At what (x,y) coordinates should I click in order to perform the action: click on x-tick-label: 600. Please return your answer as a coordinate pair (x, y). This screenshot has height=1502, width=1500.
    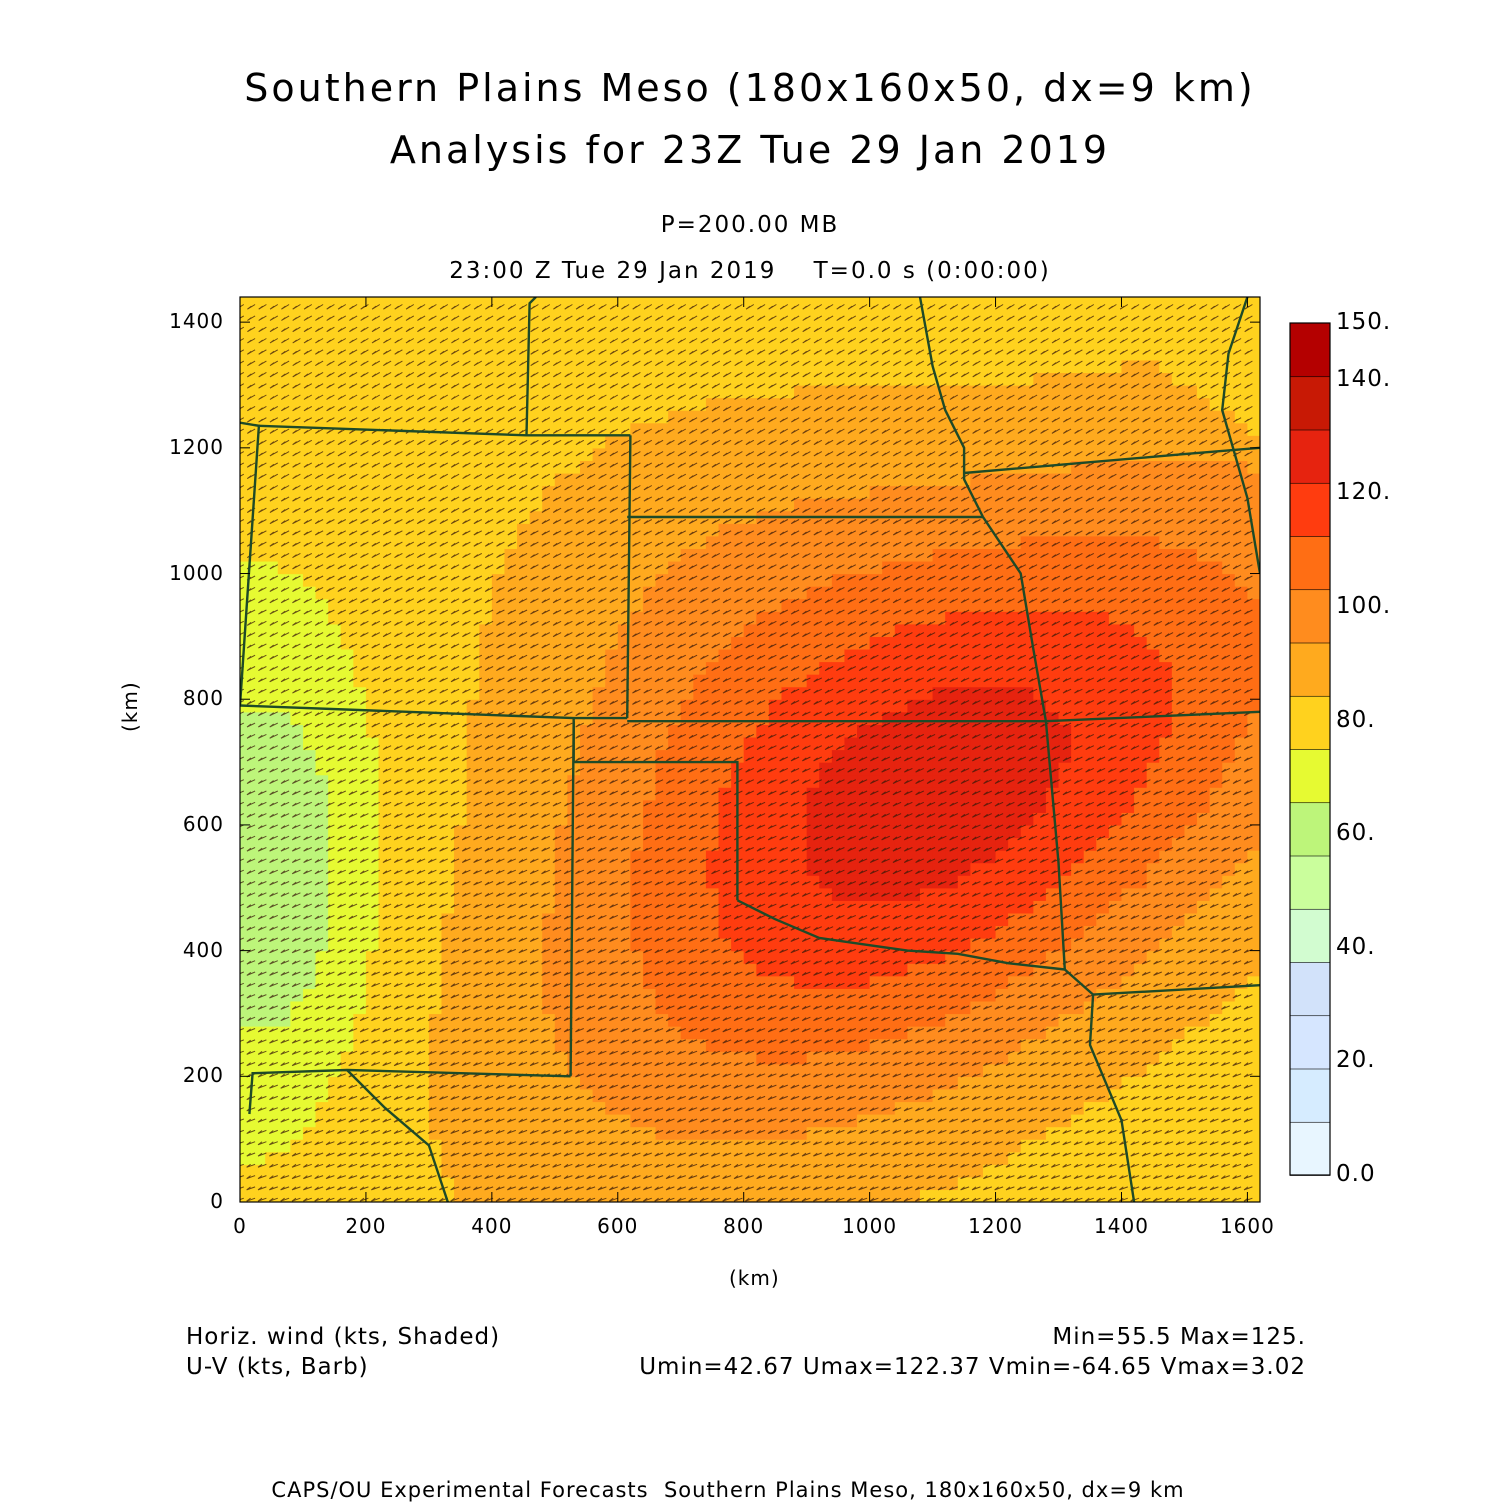
    Looking at the image, I should click on (618, 1226).